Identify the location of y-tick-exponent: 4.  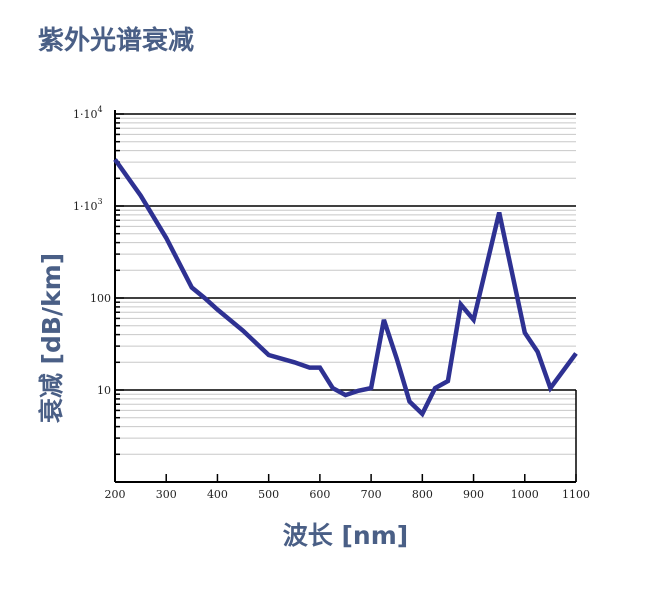
(100, 109).